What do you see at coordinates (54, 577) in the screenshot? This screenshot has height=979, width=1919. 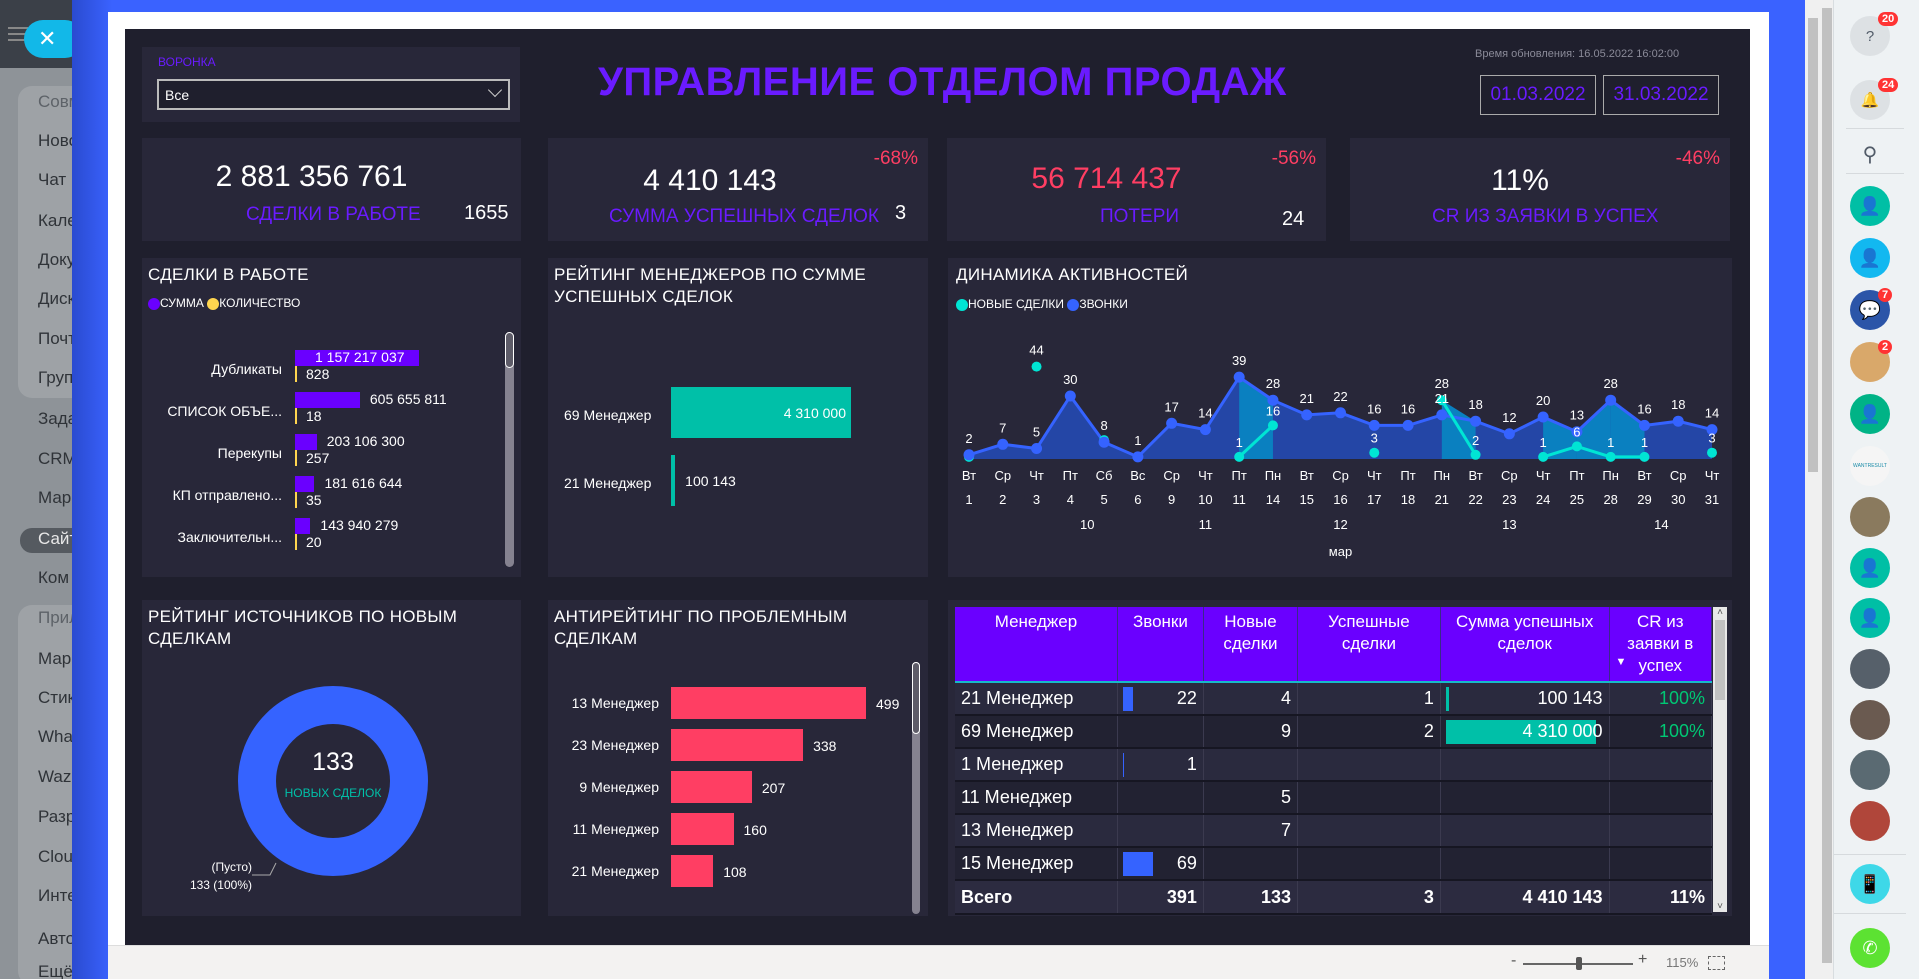 I see `nav-item: Ком` at bounding box center [54, 577].